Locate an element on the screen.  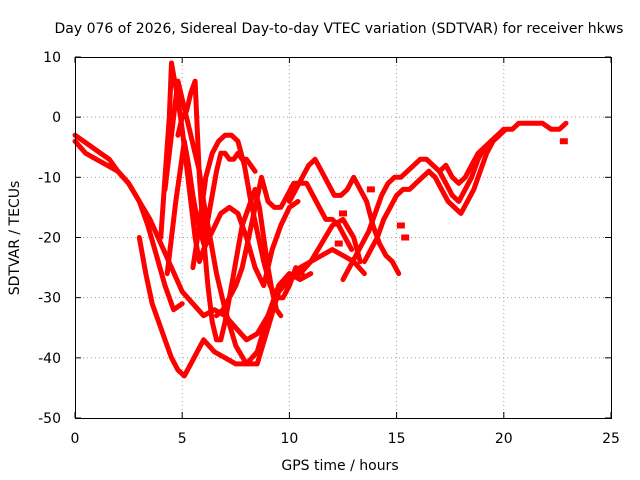
y-tick-label: -10 is located at coordinates (49, 178).